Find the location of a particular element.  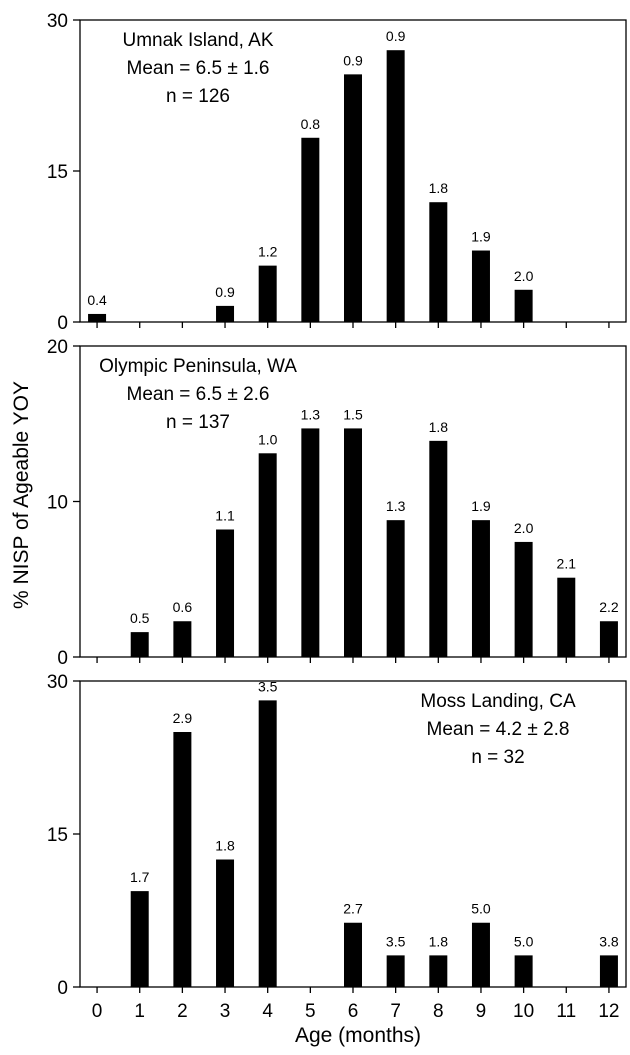

x-tick-label: 3 is located at coordinates (225, 1011).